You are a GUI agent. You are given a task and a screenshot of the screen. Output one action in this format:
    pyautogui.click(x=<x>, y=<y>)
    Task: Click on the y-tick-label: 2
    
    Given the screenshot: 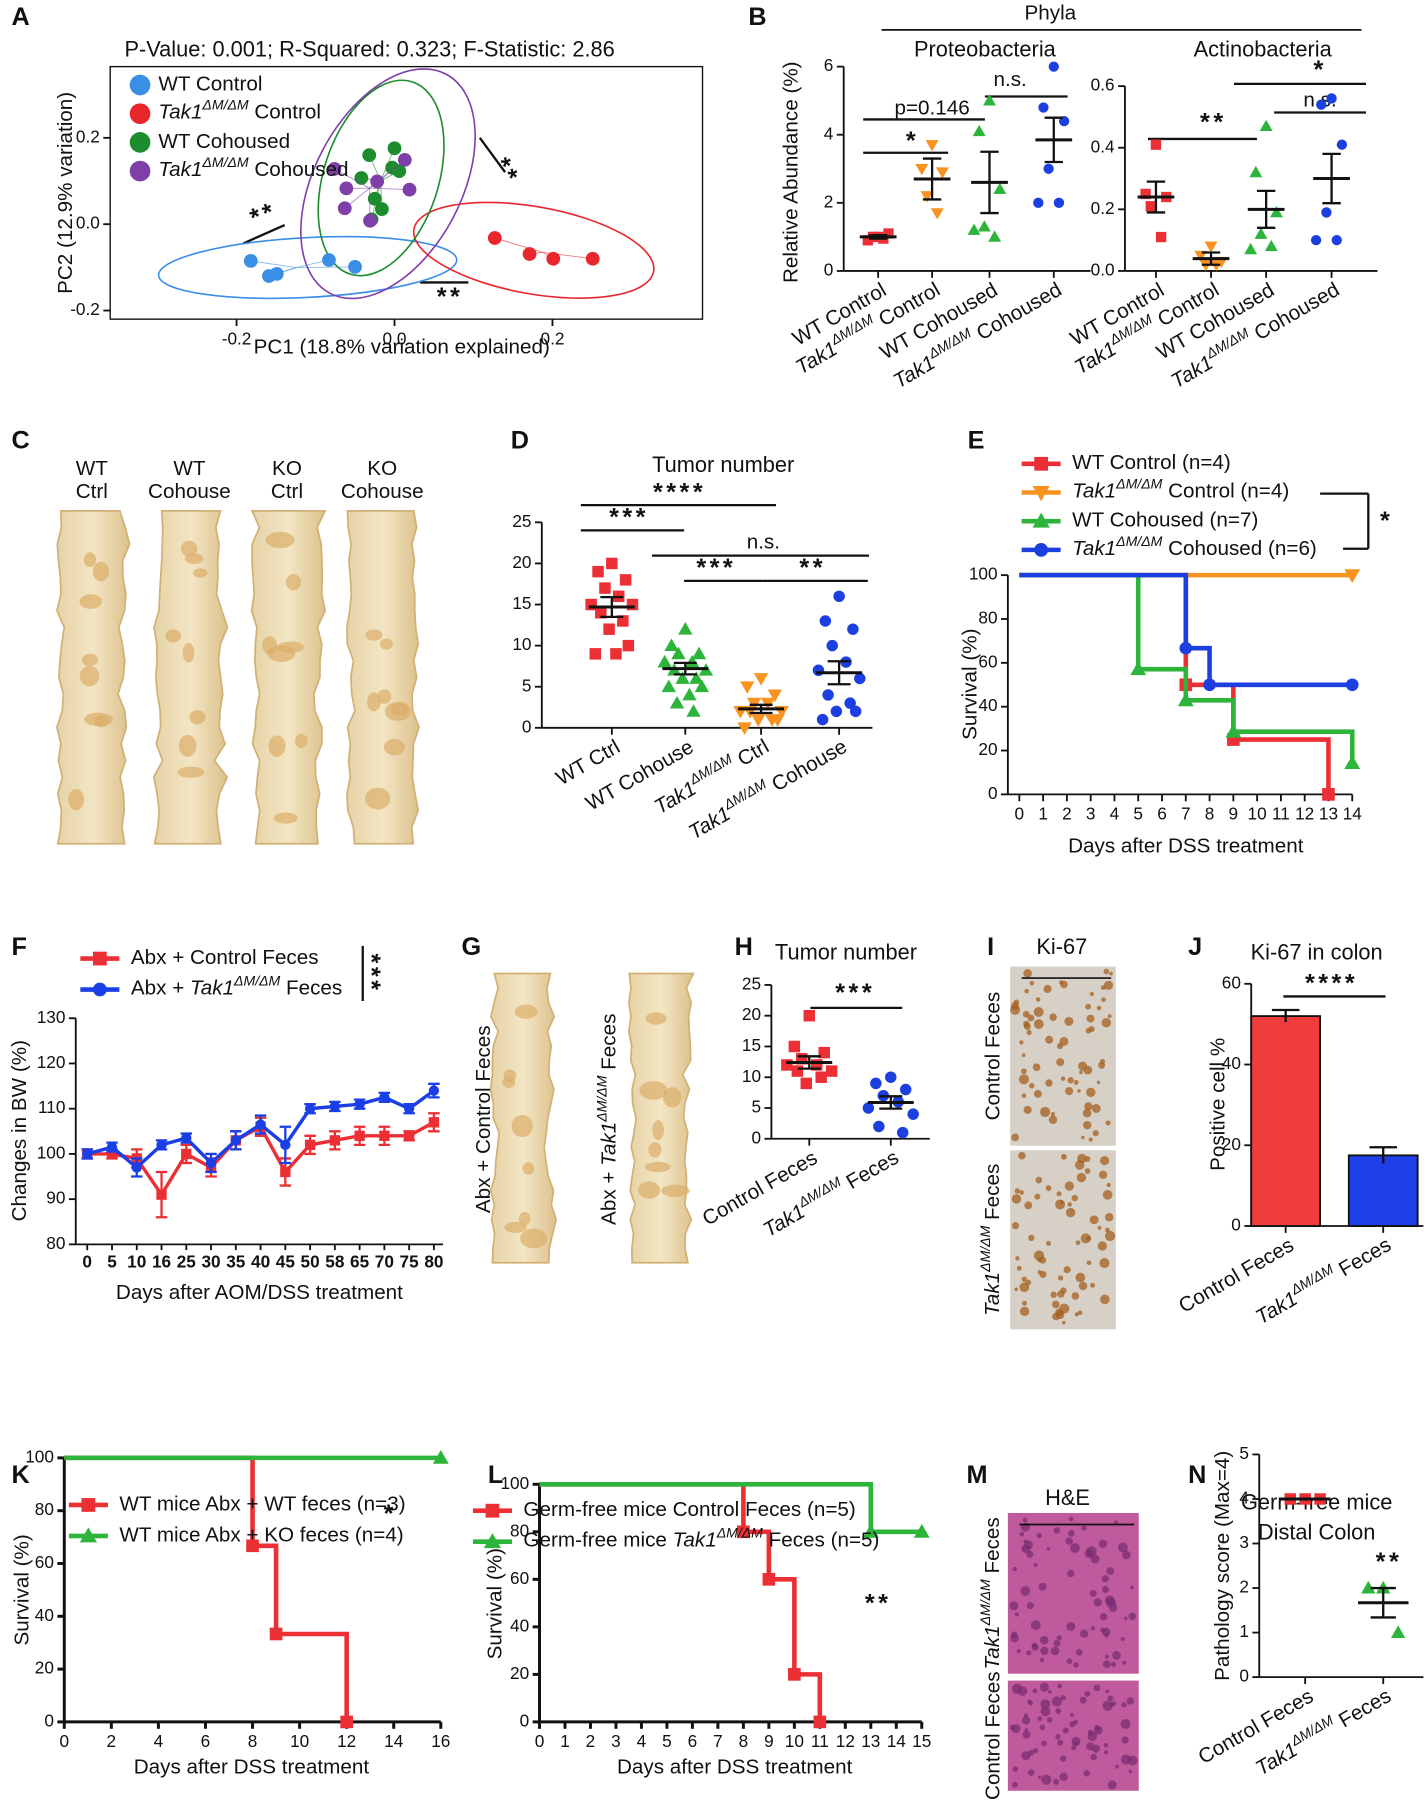 What is the action you would take?
    pyautogui.click(x=1244, y=1587)
    